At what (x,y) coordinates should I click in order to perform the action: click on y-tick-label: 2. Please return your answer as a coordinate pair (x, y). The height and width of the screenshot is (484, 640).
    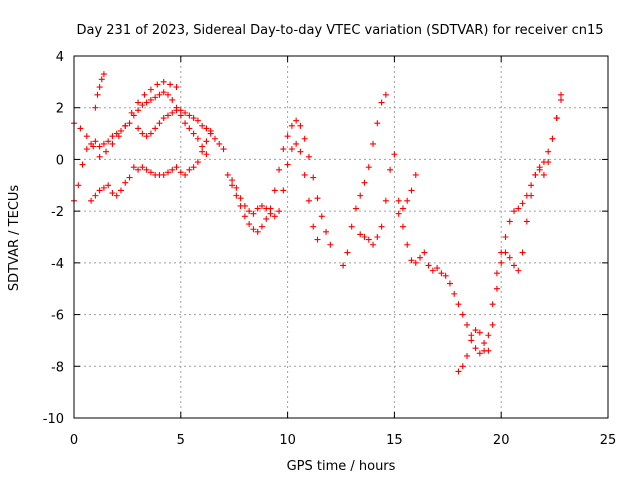
    Looking at the image, I should click on (60, 109).